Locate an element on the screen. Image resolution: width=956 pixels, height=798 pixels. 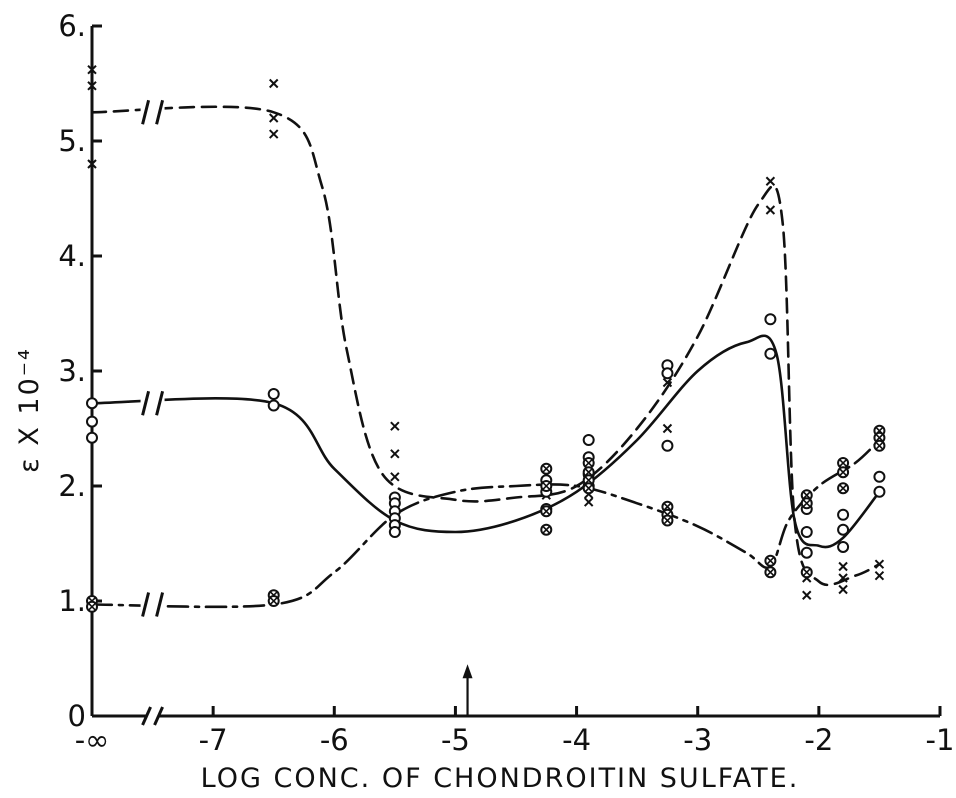
arrow-annotation-head is located at coordinates (467, 671).